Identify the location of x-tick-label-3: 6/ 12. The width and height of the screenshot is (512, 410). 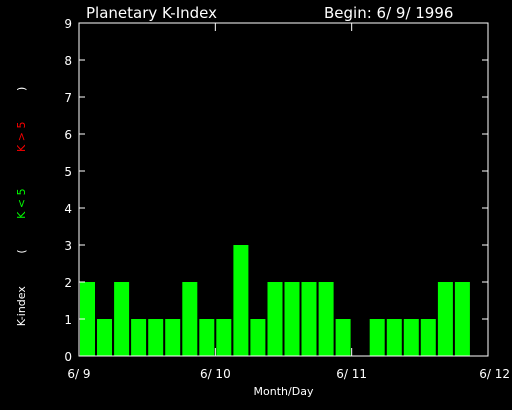
(494, 374).